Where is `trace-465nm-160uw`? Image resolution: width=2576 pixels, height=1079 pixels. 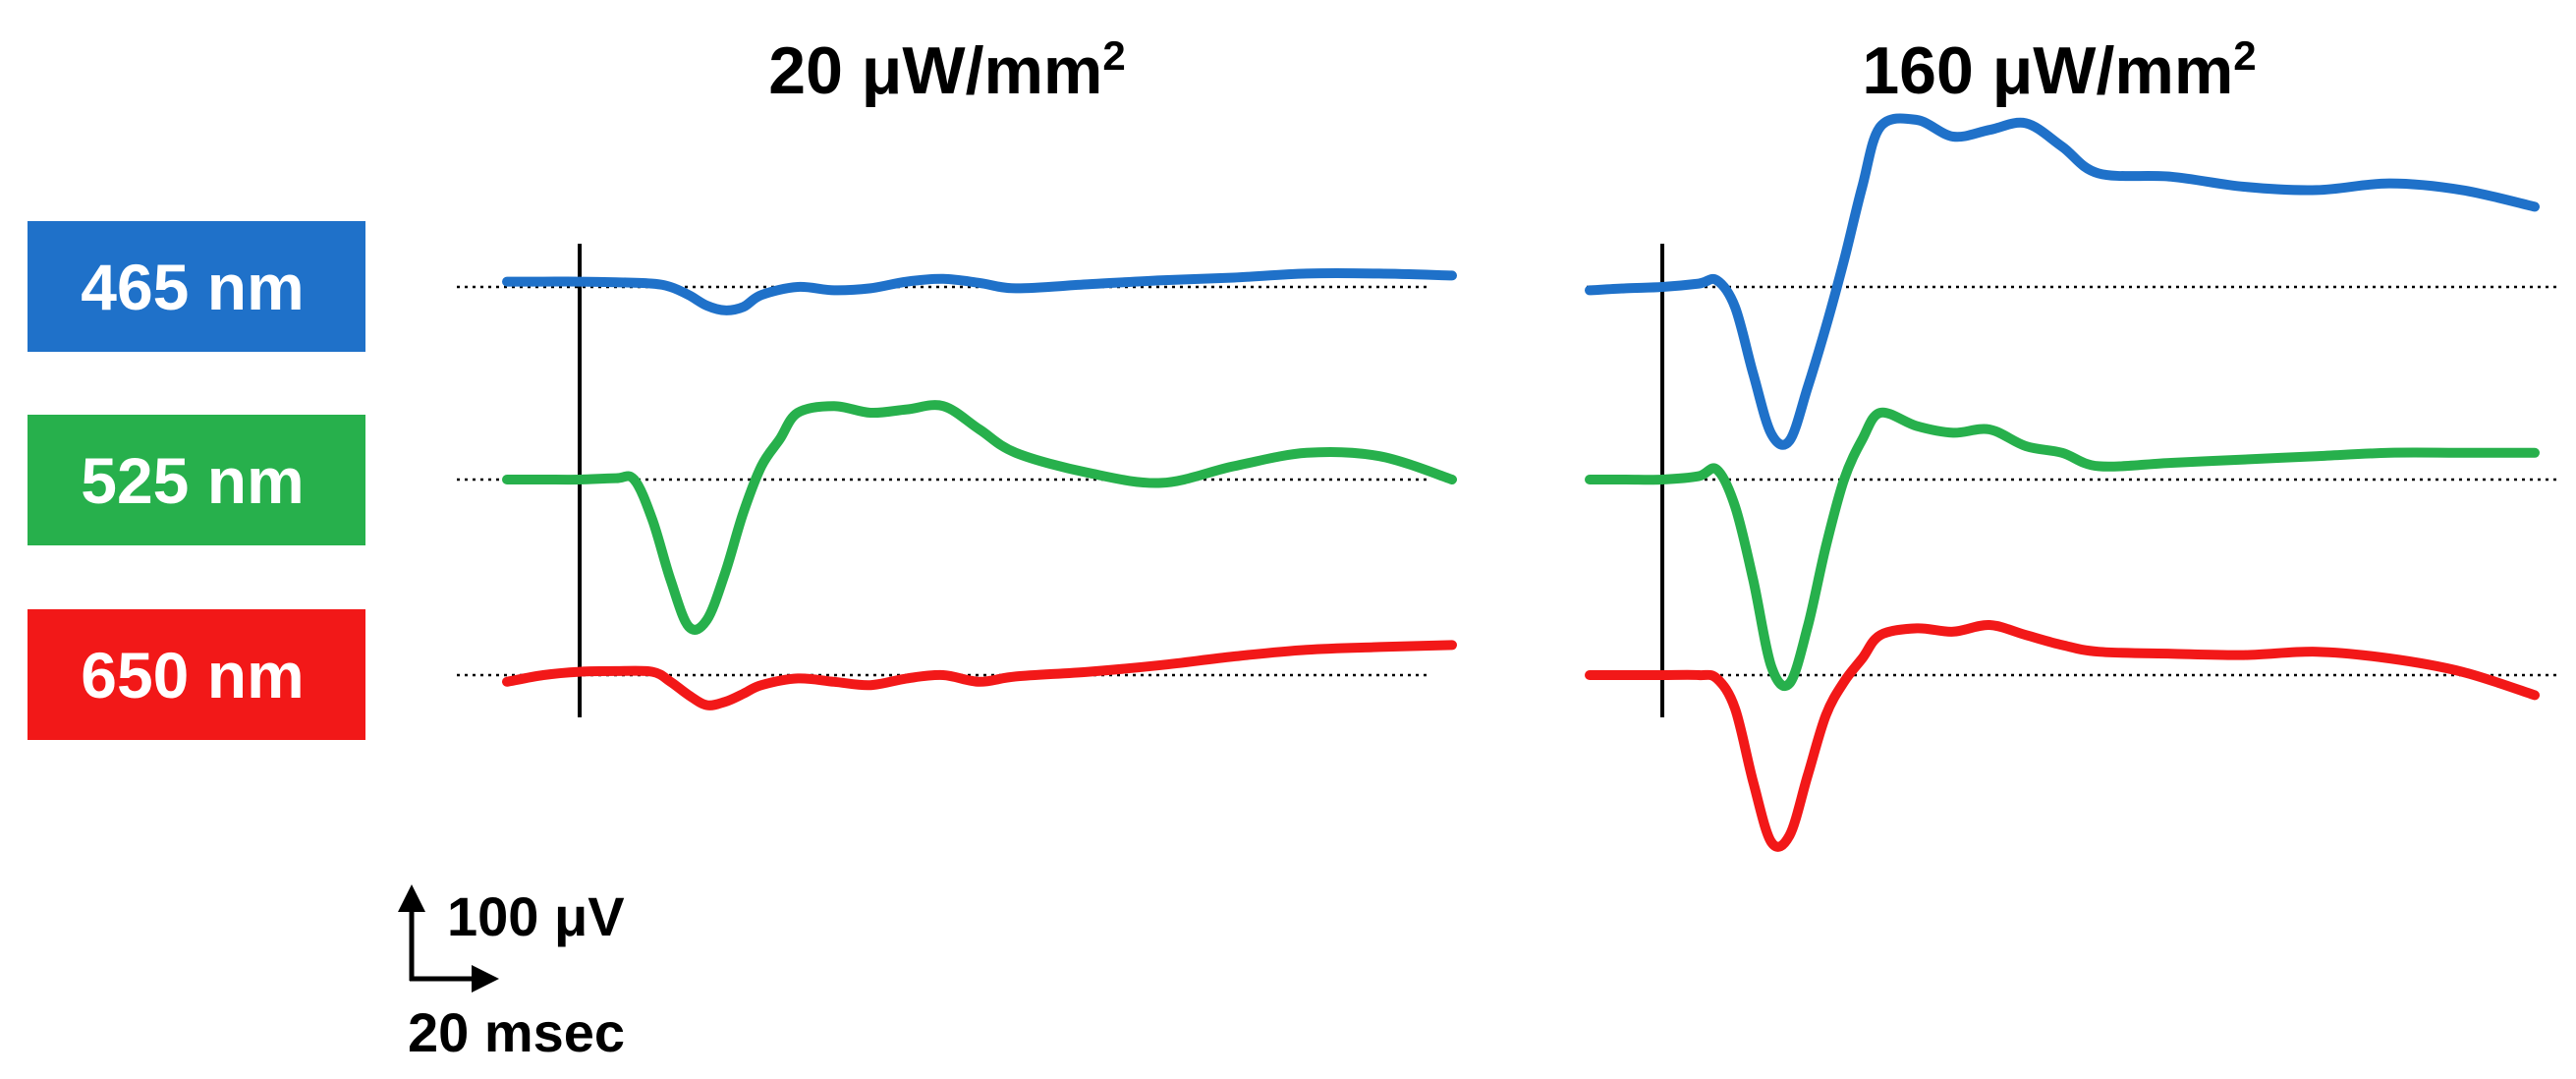
trace-465nm-160uw is located at coordinates (2062, 281).